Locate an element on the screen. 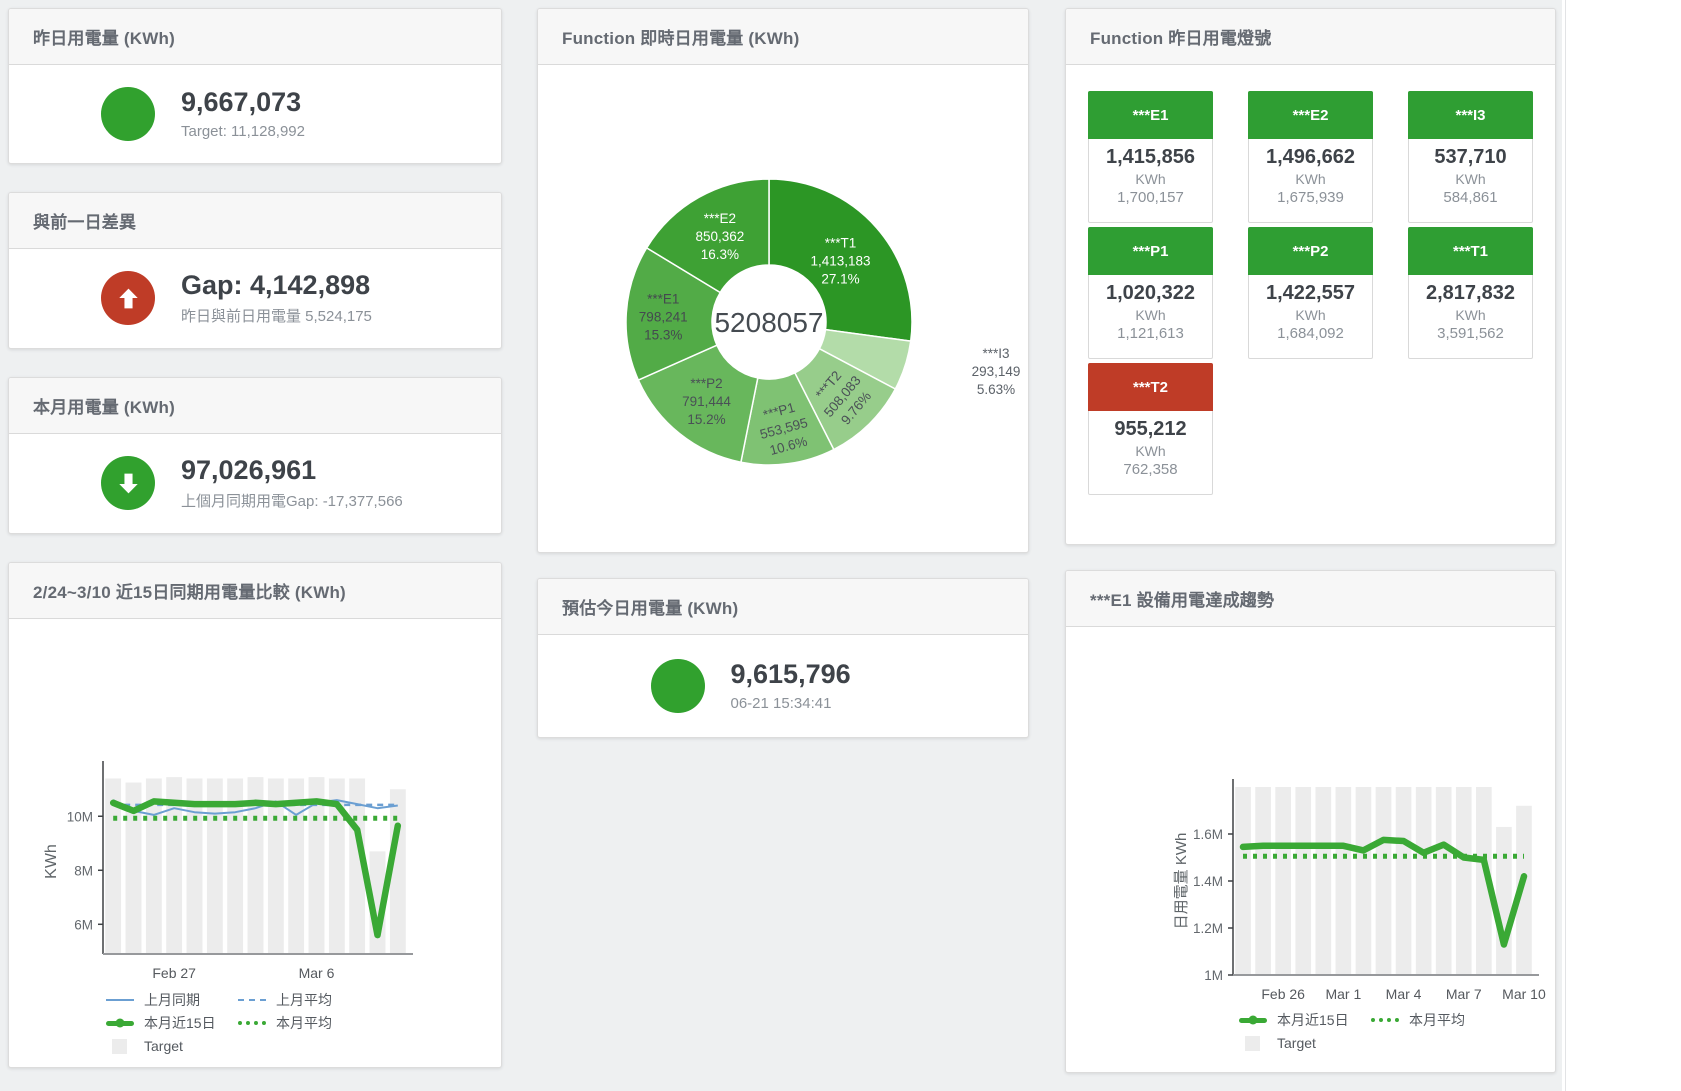 The height and width of the screenshot is (1091, 1681). tile-value: 2,817,832 is located at coordinates (1470, 293).